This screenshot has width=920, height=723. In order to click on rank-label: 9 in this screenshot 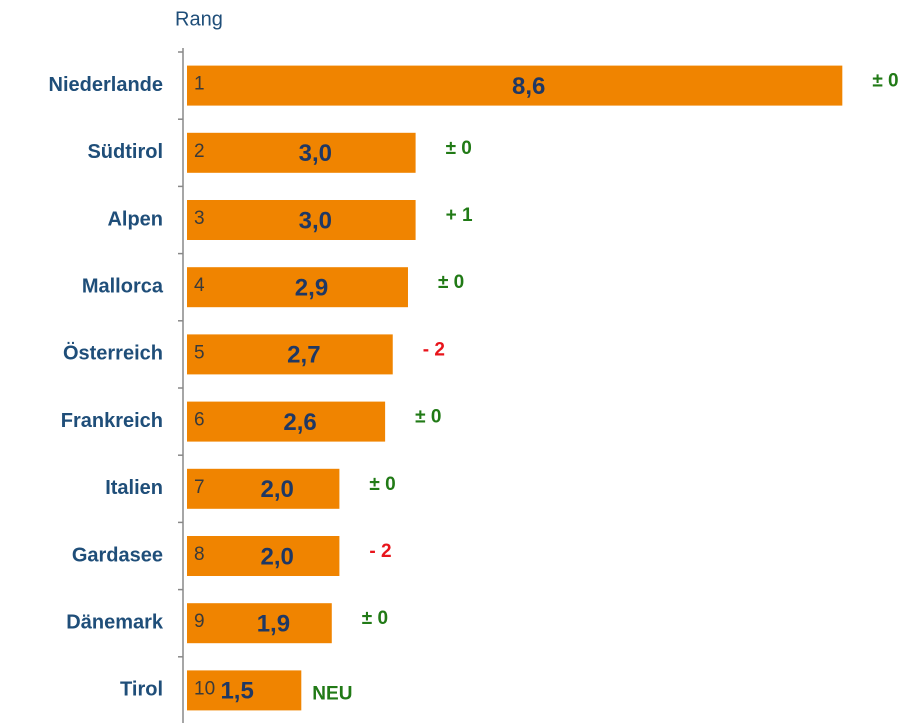, I will do `click(199, 621)`.